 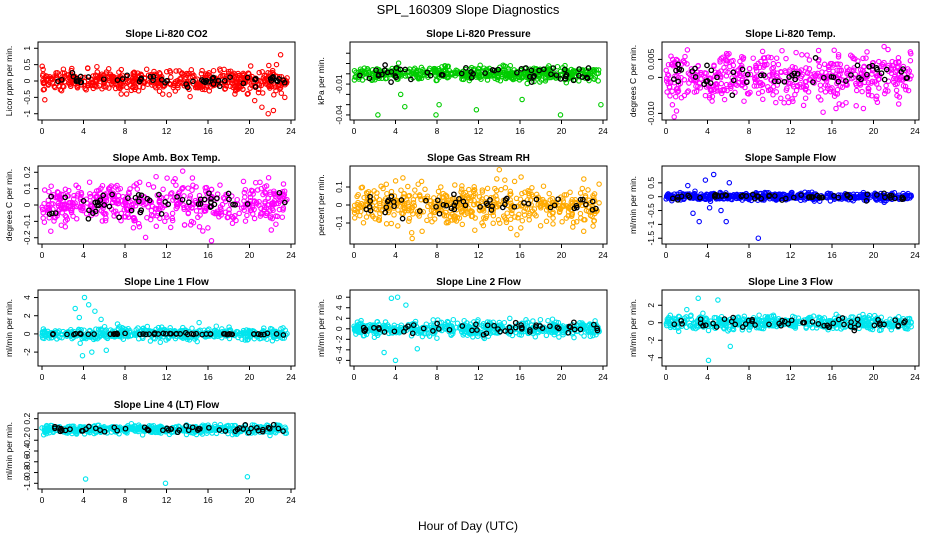 What do you see at coordinates (208, 255) in the screenshot?
I see `x-tick-label: 16` at bounding box center [208, 255].